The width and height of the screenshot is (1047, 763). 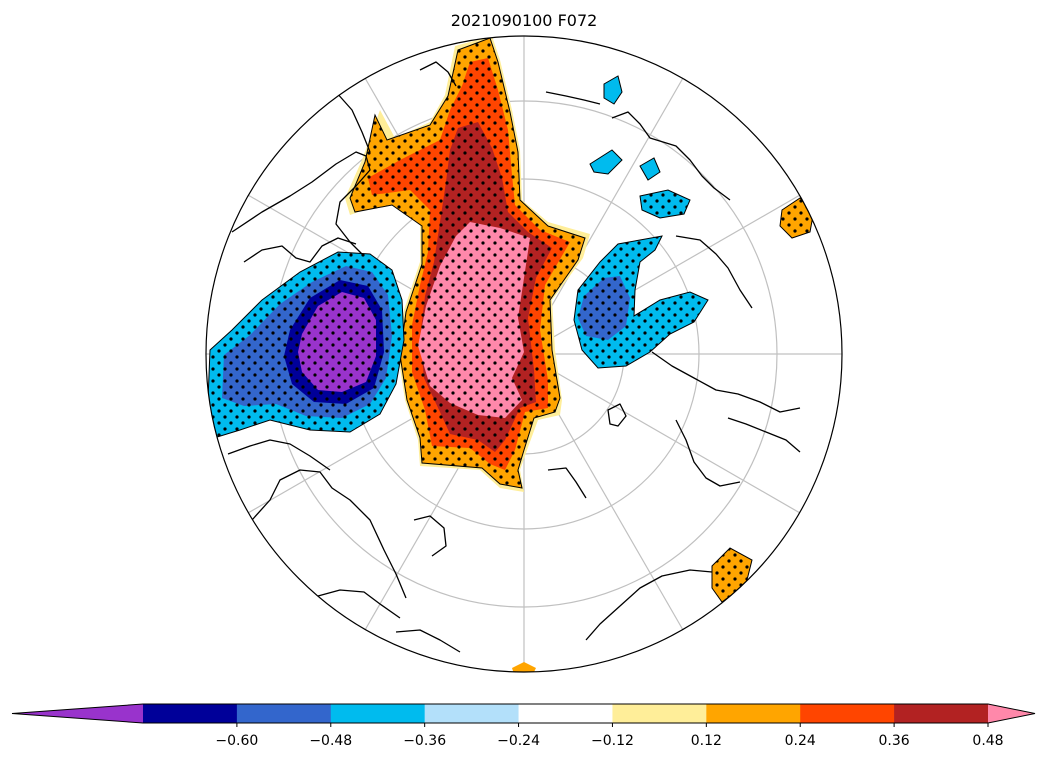 What do you see at coordinates (330, 741) in the screenshot?
I see `colorbar-tick-label: −0.48` at bounding box center [330, 741].